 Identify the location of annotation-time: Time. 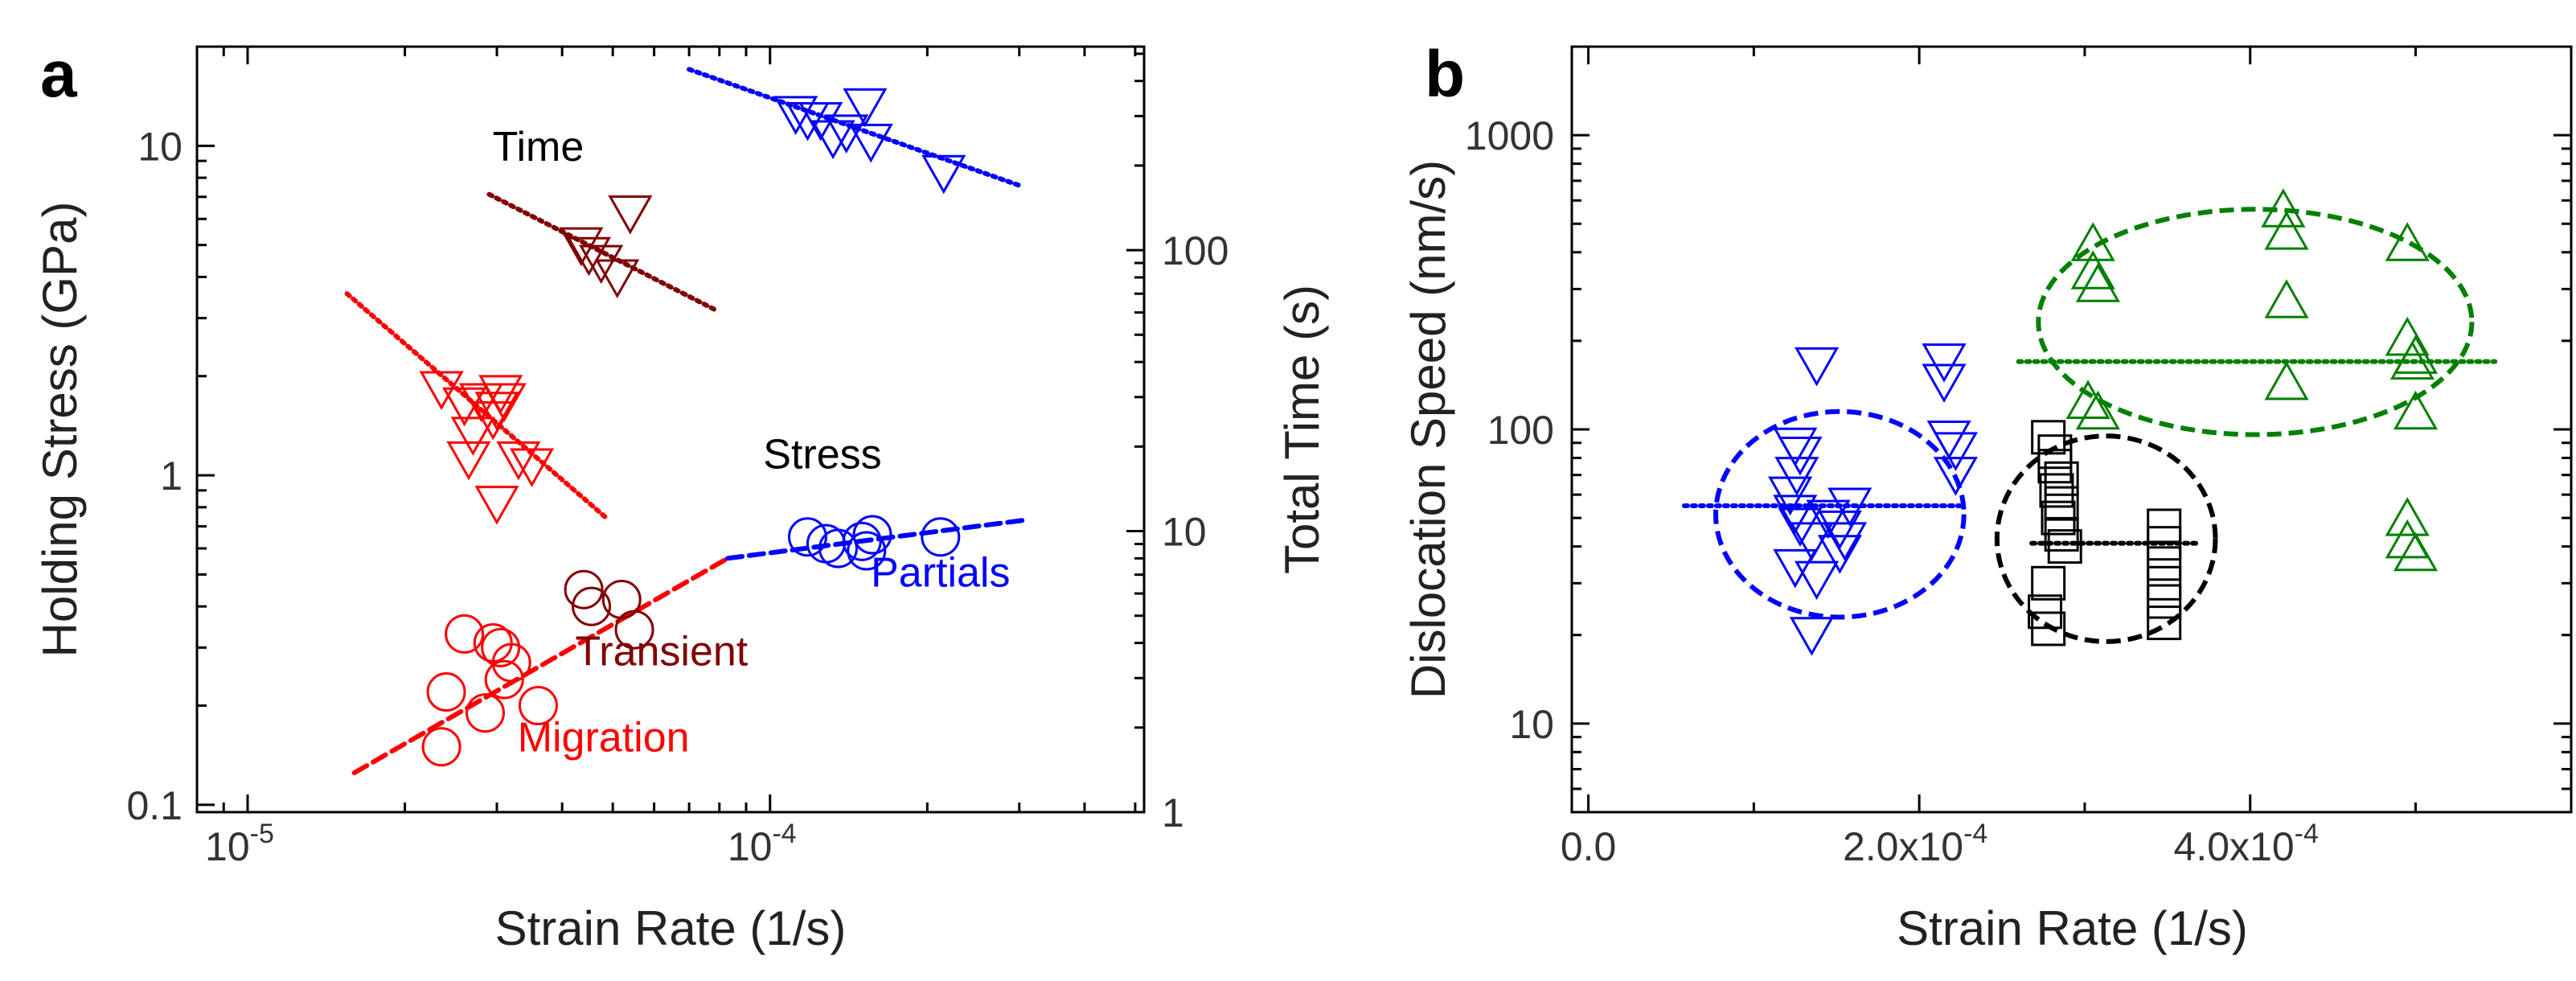
(539, 147).